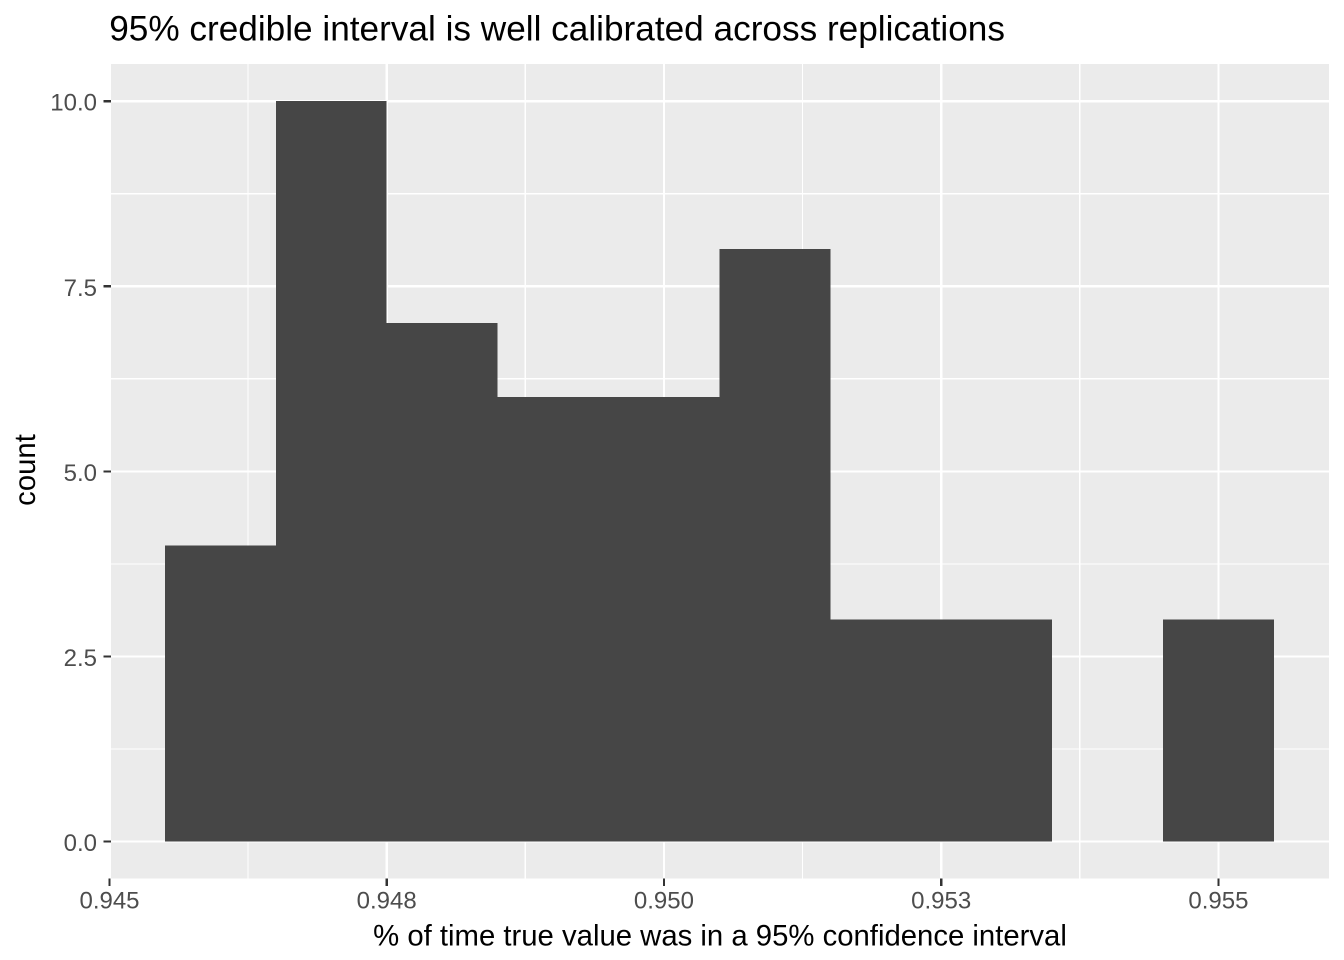 This screenshot has height=960, width=1344. What do you see at coordinates (1218, 901) in the screenshot?
I see `svg-text: 0.955` at bounding box center [1218, 901].